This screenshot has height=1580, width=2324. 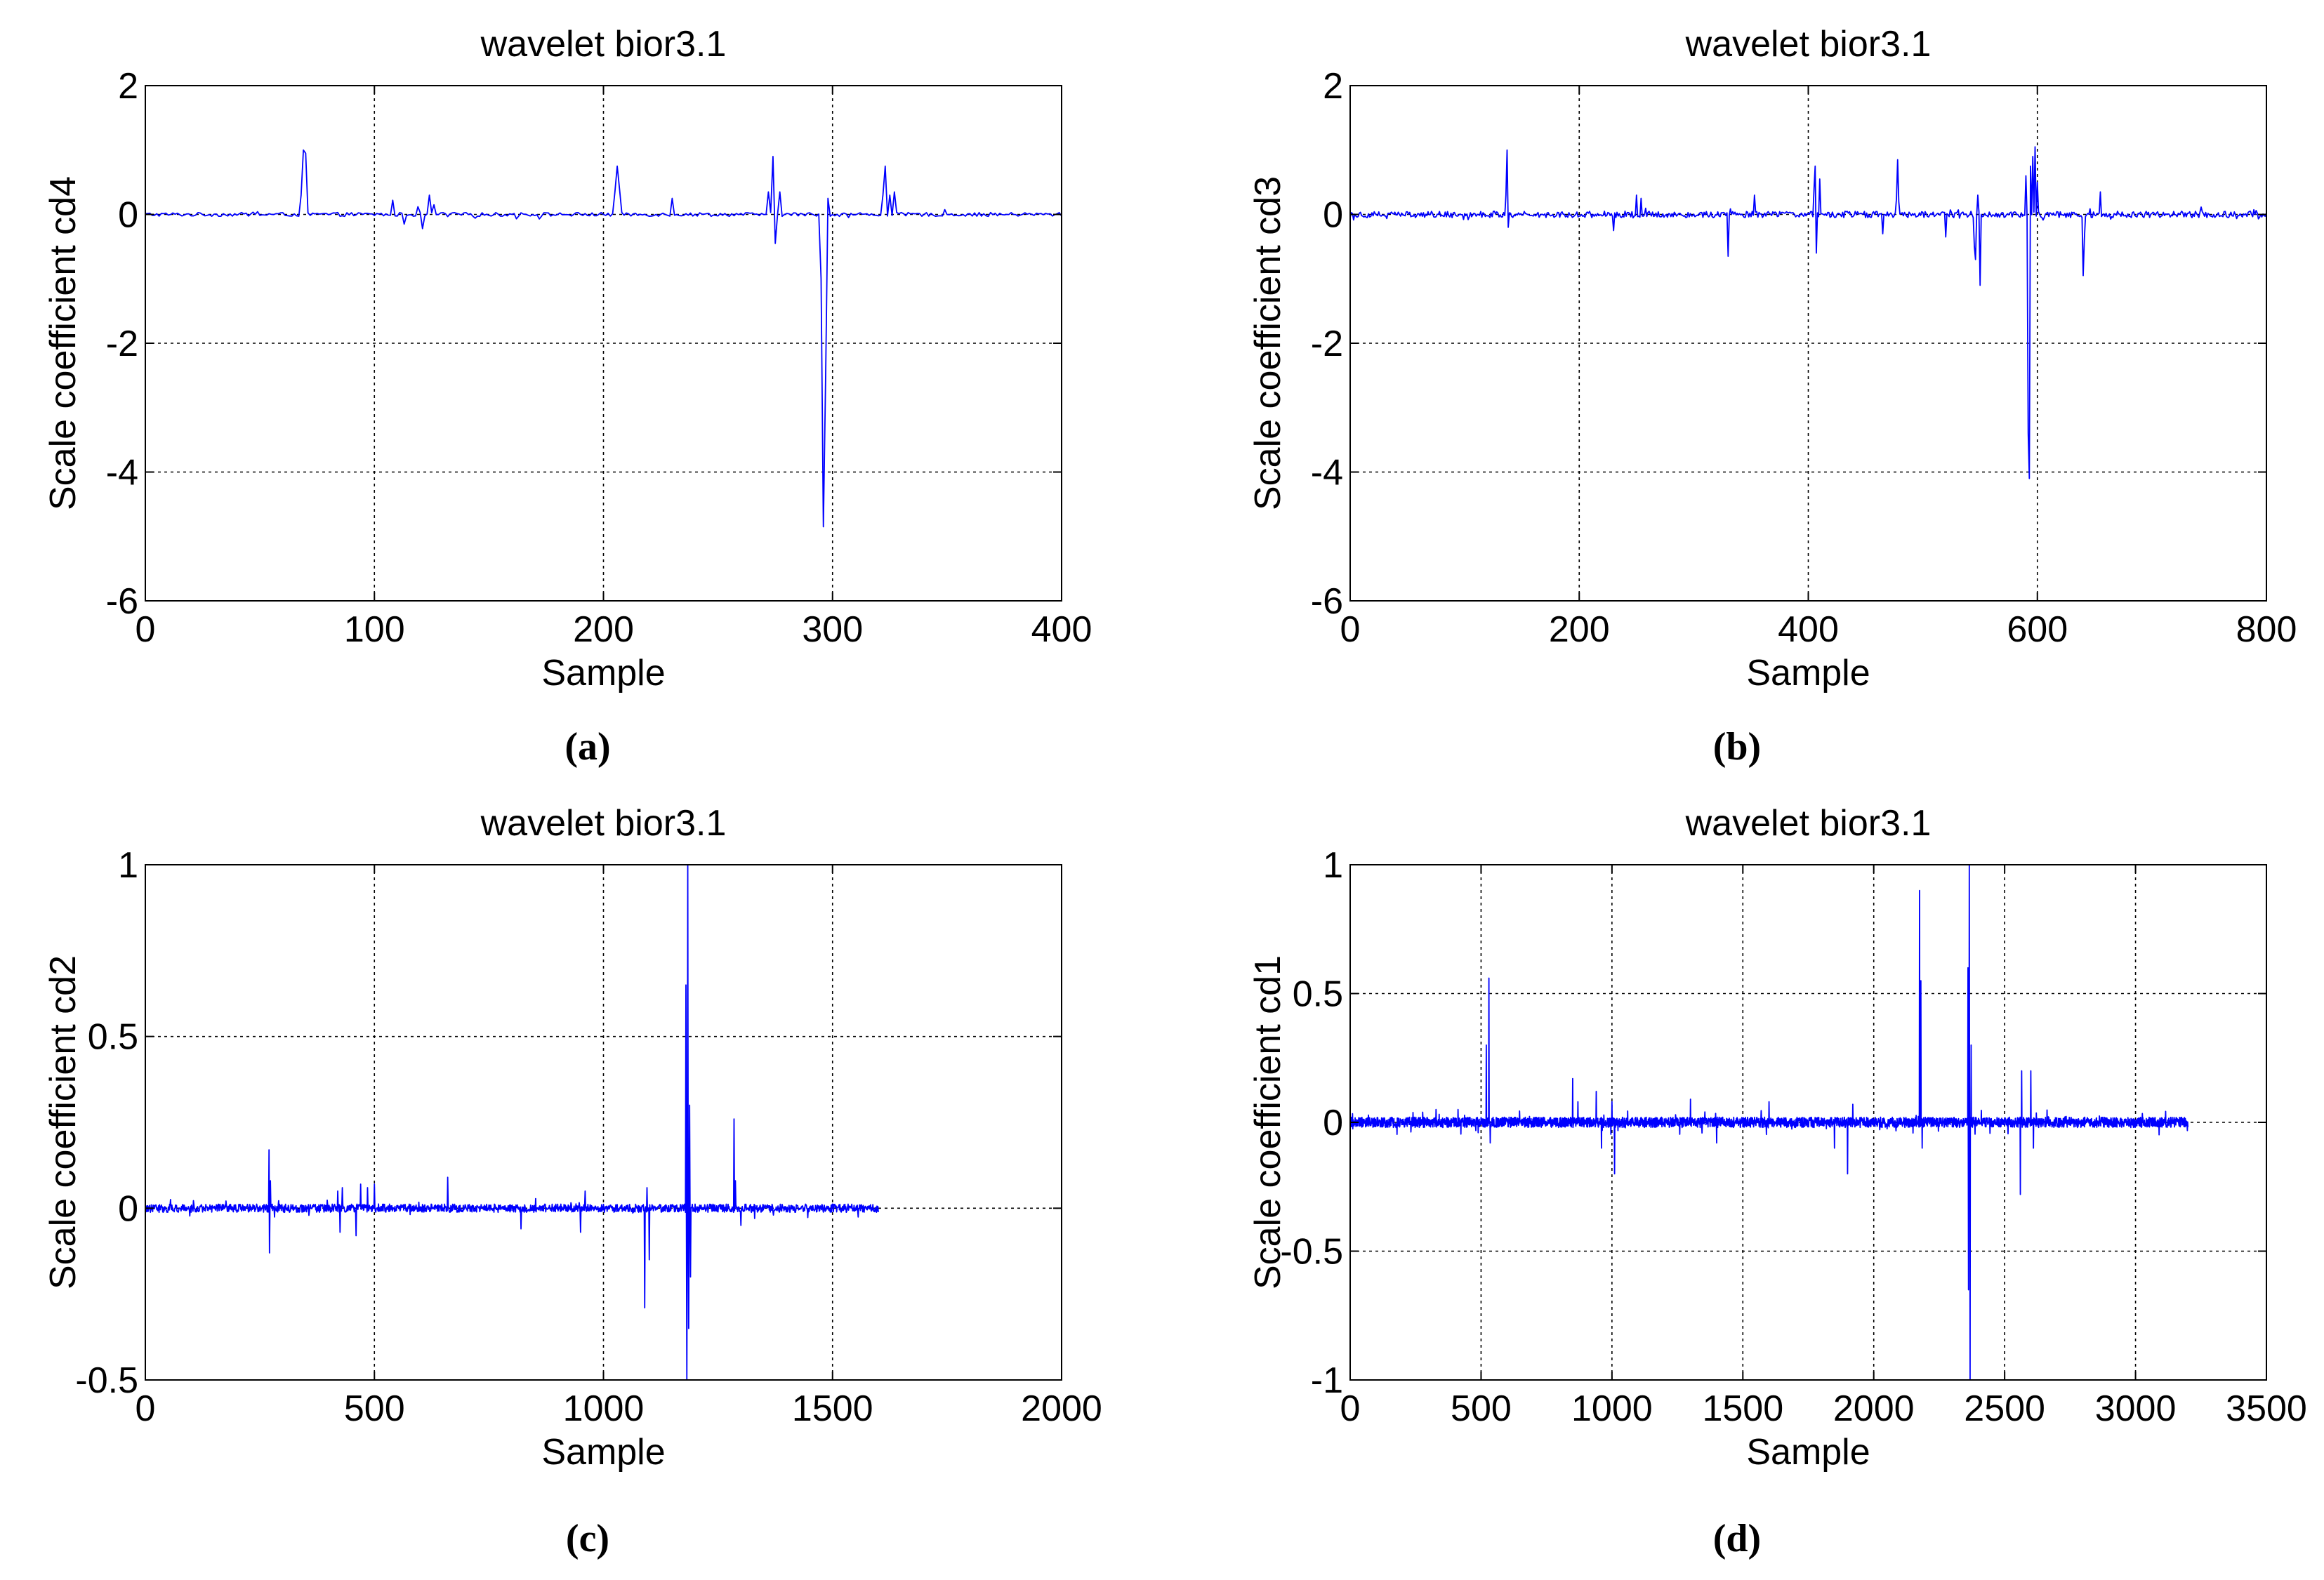 I want to click on caption-b: (b), so click(x=1737, y=747).